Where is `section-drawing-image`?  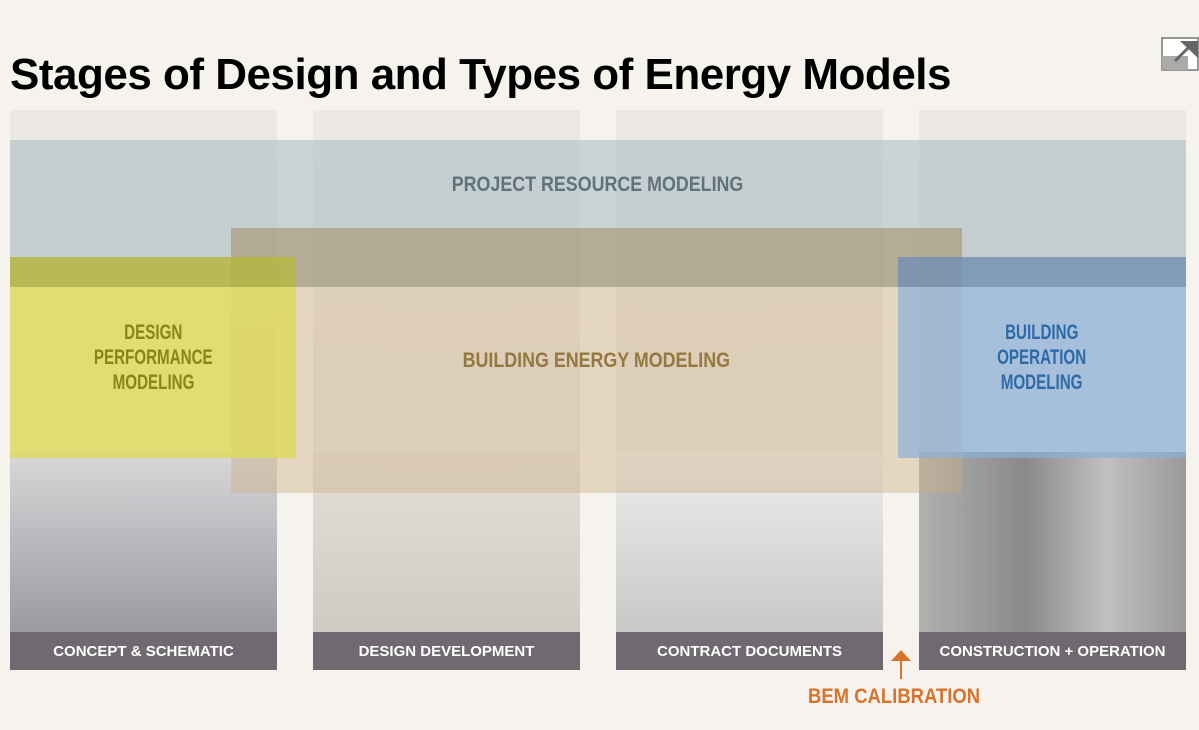
section-drawing-image is located at coordinates (749, 542).